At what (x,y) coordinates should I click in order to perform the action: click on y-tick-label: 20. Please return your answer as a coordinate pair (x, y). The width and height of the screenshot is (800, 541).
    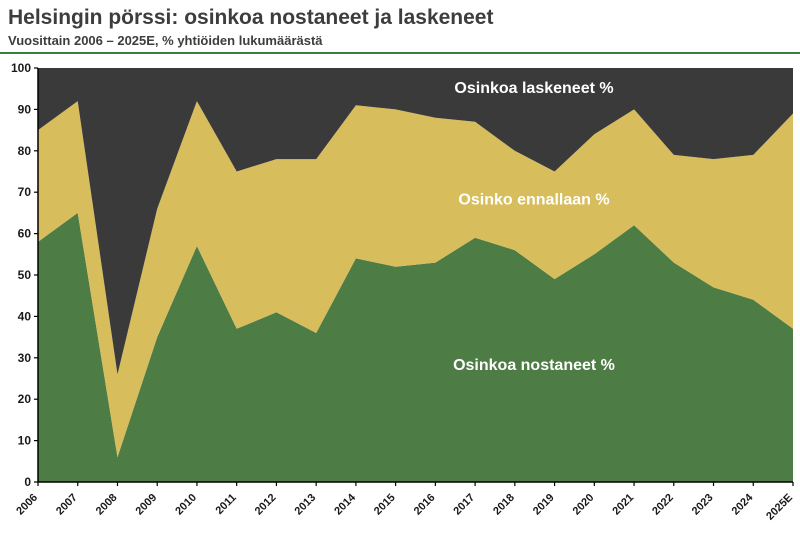
    Looking at the image, I should click on (25, 399).